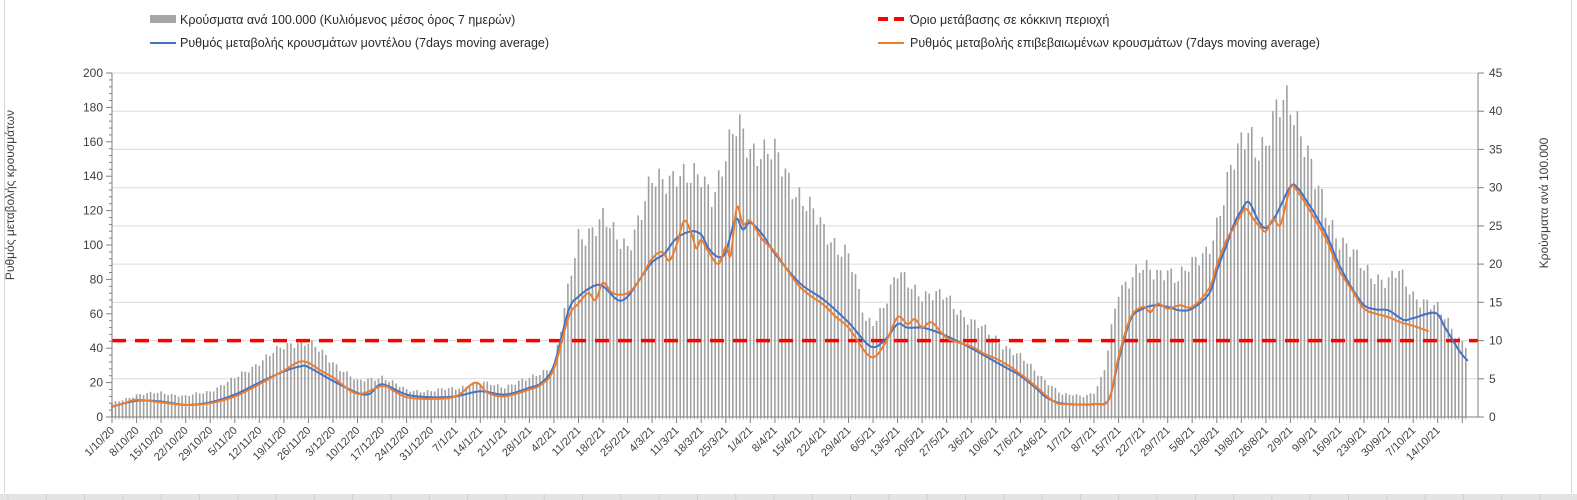 This screenshot has width=1577, height=500. What do you see at coordinates (740, 440) in the screenshot?
I see `x-axis-date-label: 1/4/21` at bounding box center [740, 440].